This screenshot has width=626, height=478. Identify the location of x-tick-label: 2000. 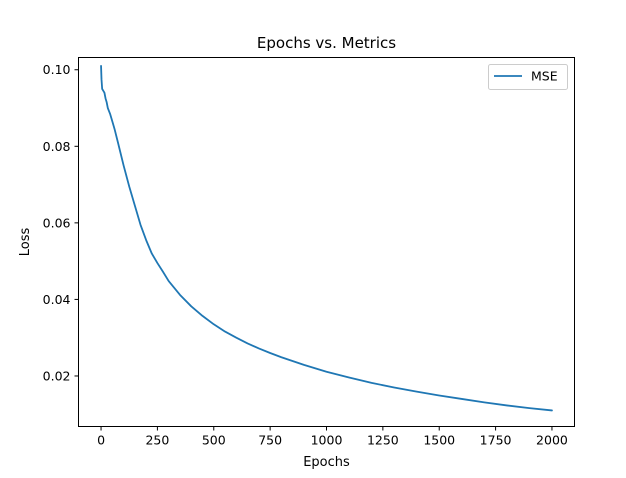
(552, 440).